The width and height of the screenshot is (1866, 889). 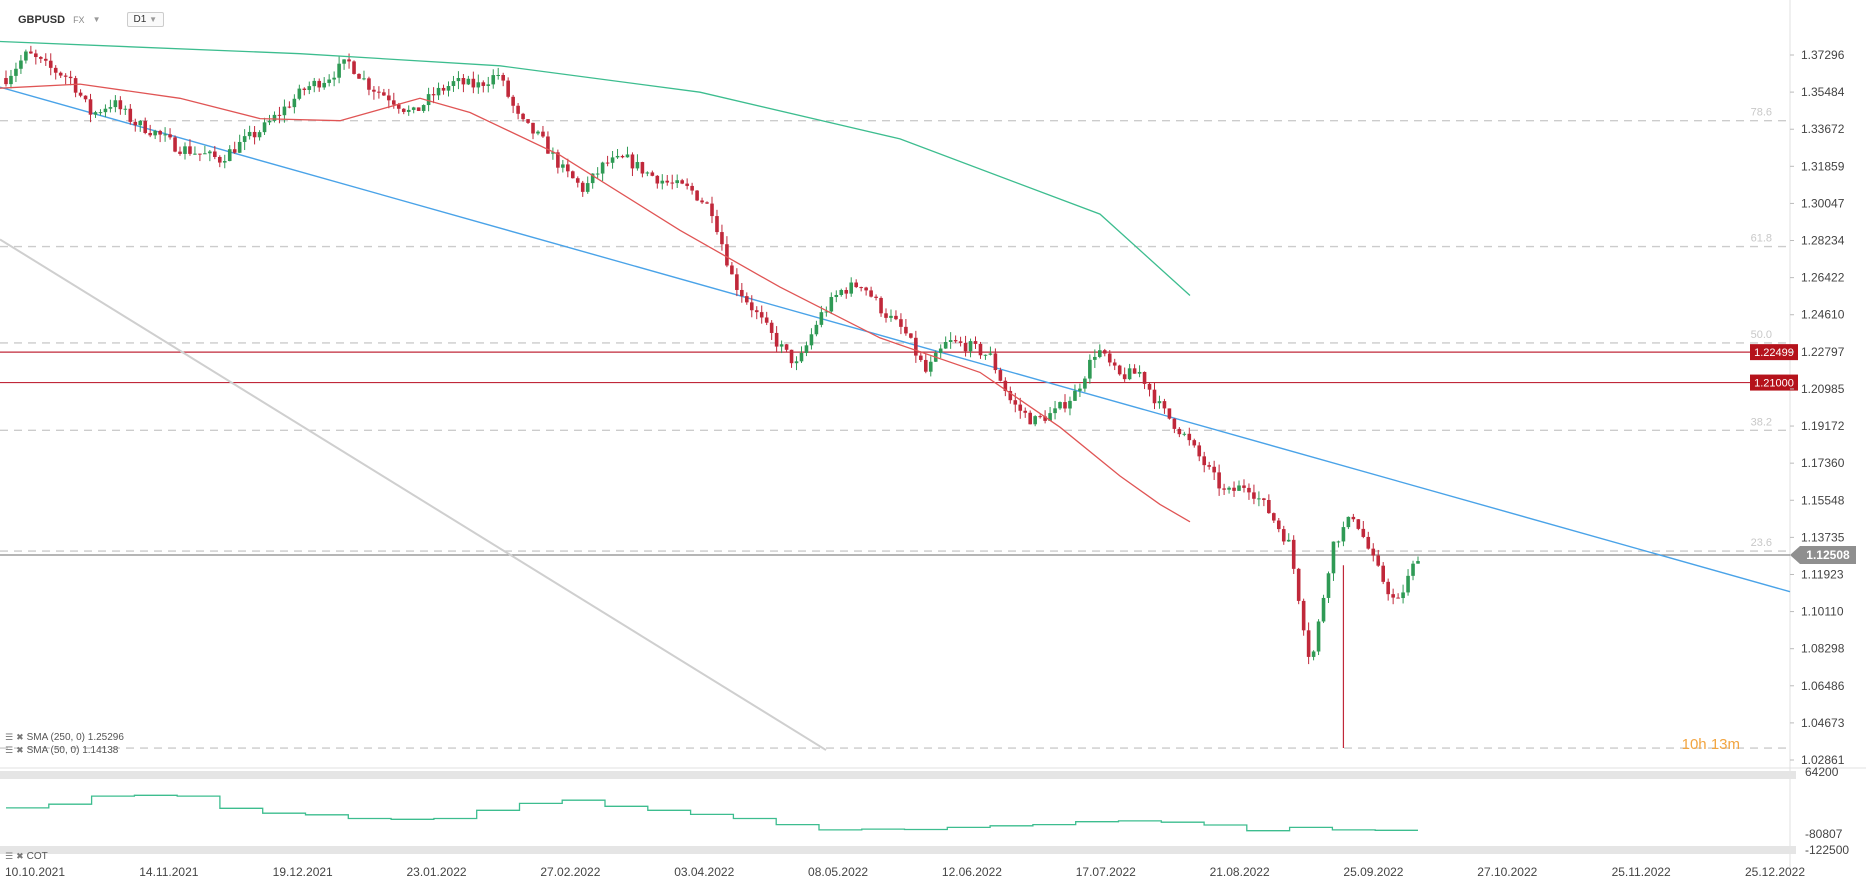 I want to click on legend-label-sma-250: SMA (250, 0) 1.25296, so click(x=75, y=737).